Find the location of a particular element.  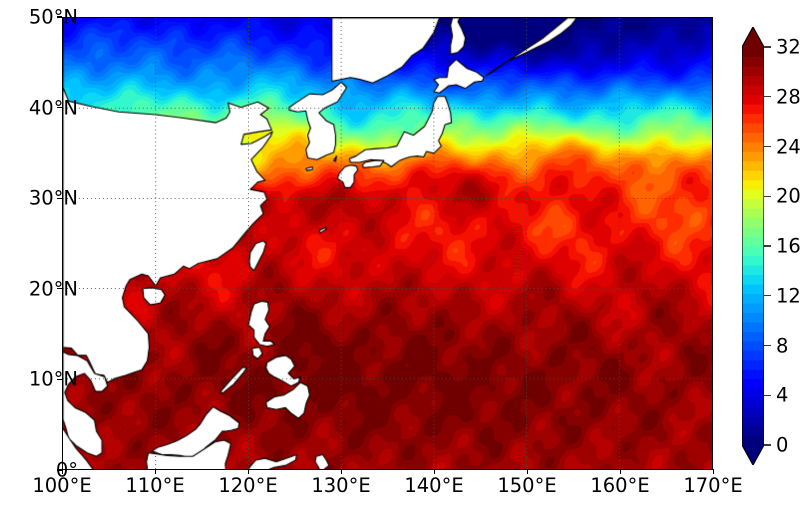

colorbar-tick-label-0: 0 is located at coordinates (782, 445).